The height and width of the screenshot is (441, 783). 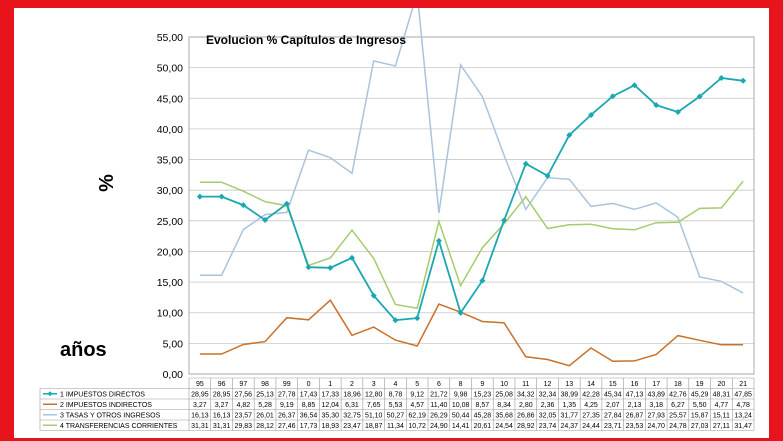 I want to click on x-tick-label: 2, so click(x=352, y=384).